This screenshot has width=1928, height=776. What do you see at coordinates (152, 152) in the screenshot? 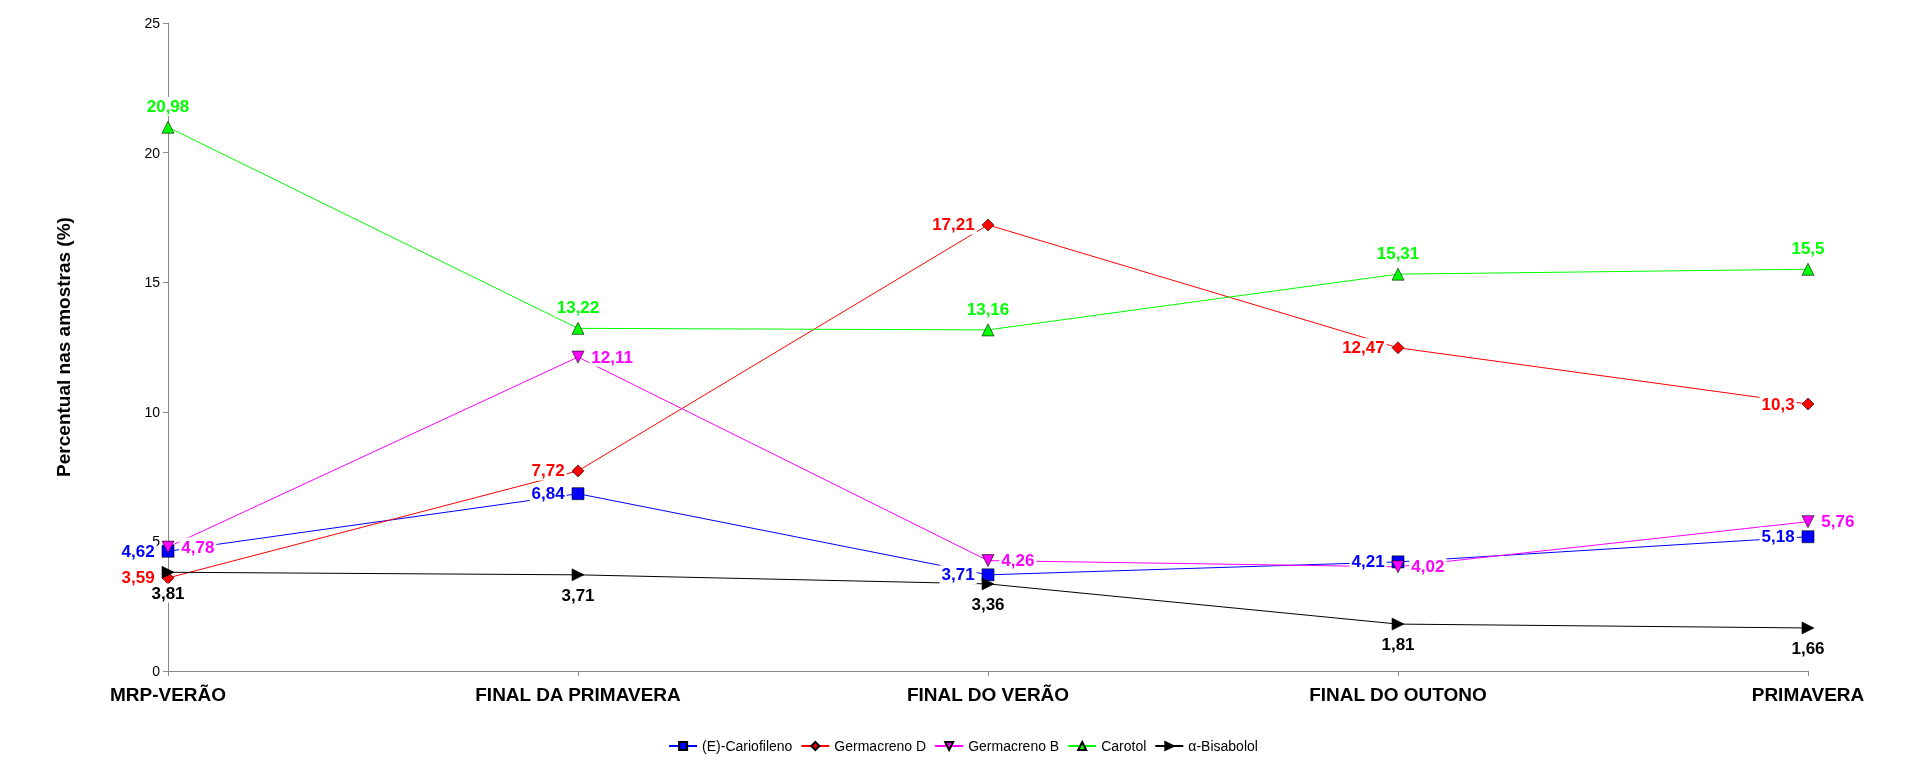
I see `y-tick-label: 20` at bounding box center [152, 152].